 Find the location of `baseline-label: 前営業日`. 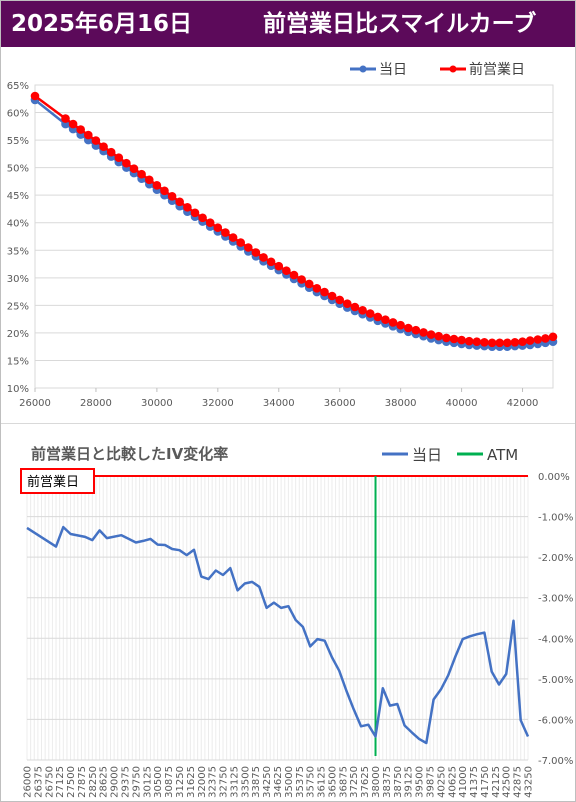

baseline-label: 前営業日 is located at coordinates (53, 482).